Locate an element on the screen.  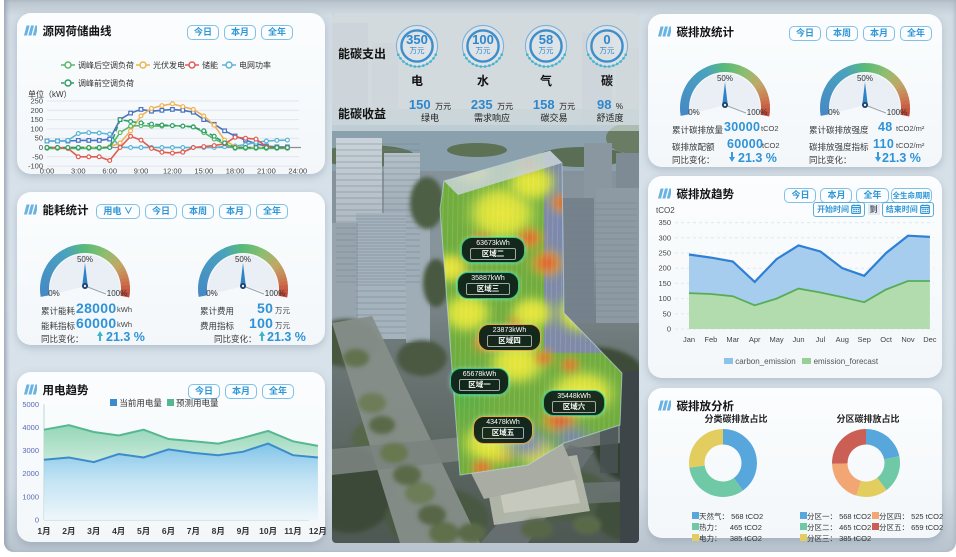
svg-text: -100 is located at coordinates (35, 166).